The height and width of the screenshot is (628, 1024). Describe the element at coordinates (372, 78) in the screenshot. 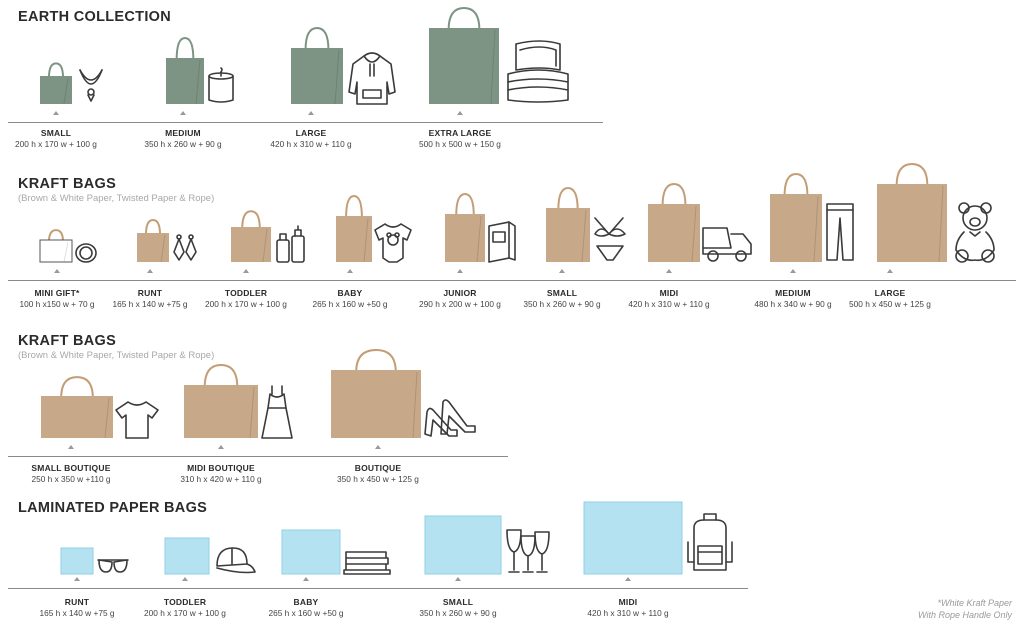

I see `hoodie-icon` at that location.